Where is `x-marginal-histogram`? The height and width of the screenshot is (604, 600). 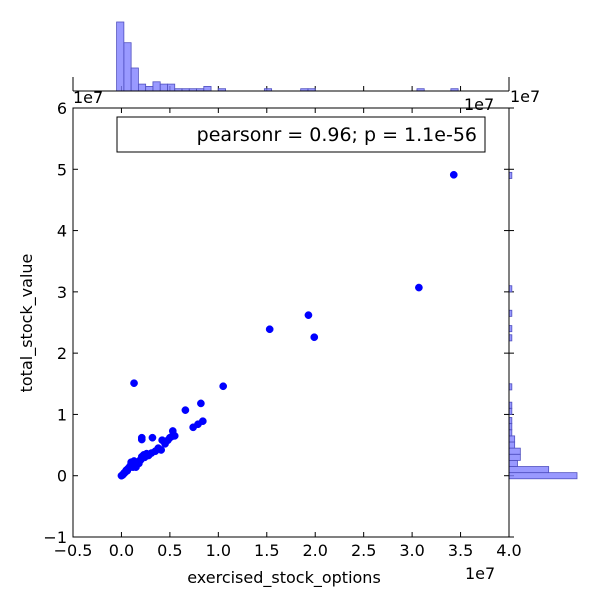
x-marginal-histogram is located at coordinates (287, 56).